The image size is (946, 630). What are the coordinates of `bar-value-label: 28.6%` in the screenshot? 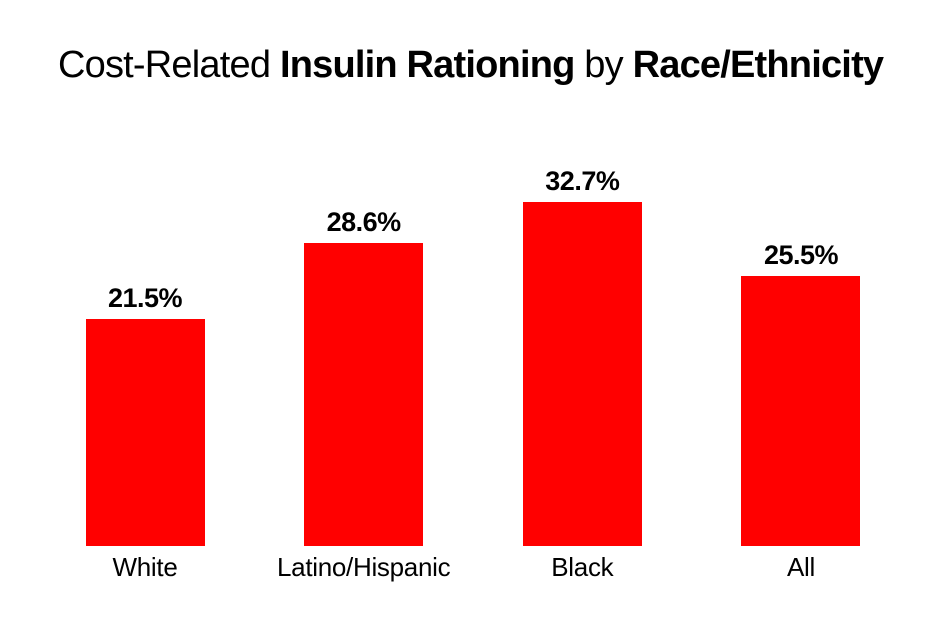 It's located at (364, 222).